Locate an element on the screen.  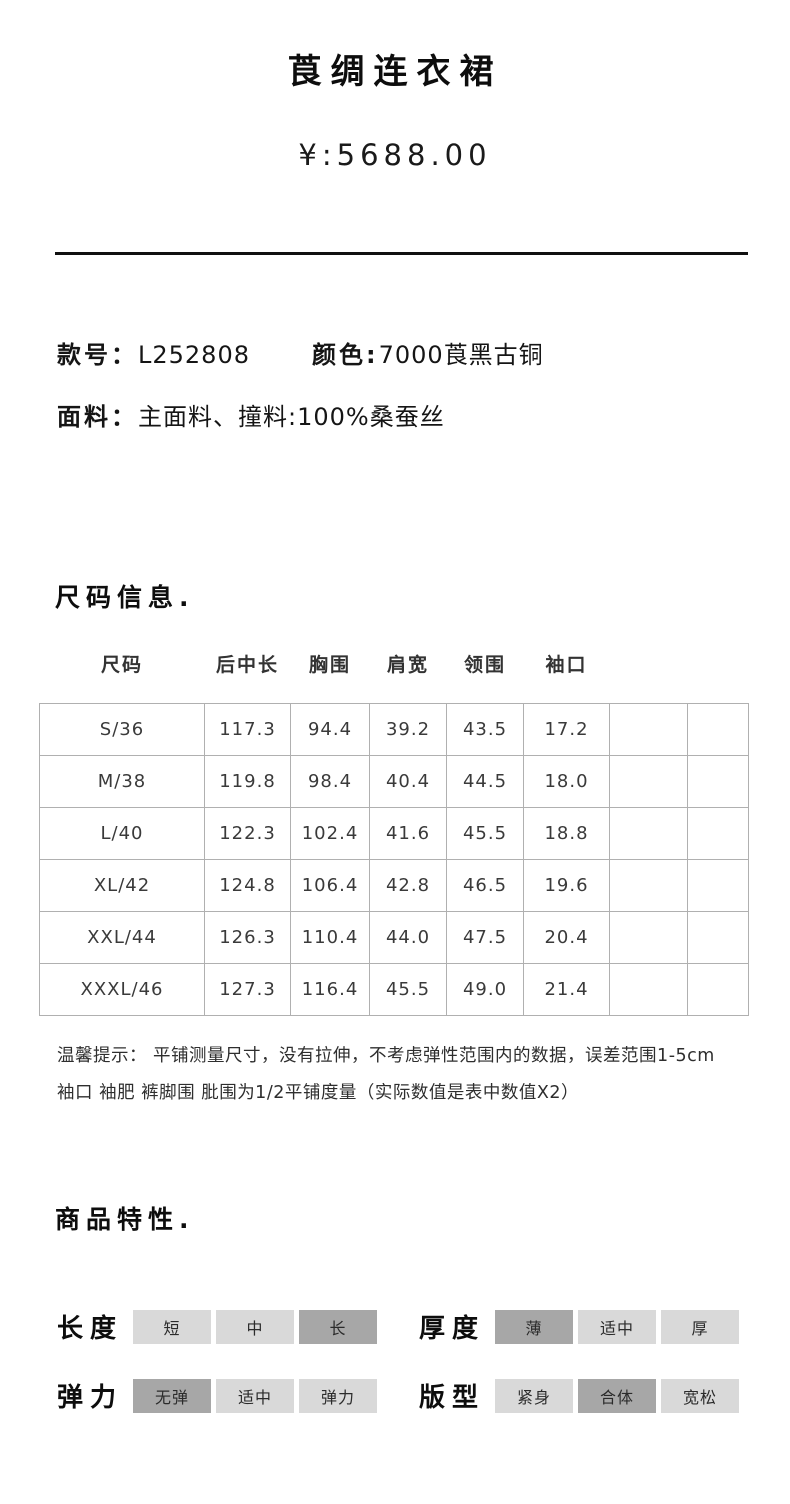
style-number-value: L252808 is located at coordinates (194, 355).